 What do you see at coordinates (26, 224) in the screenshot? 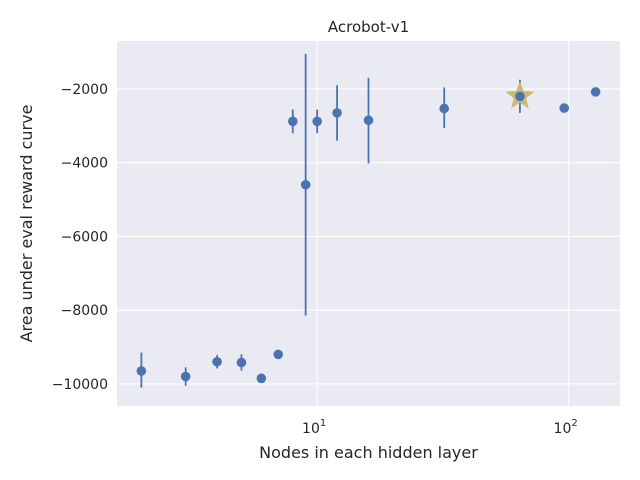
I see `y-axis-label: Area under eval reward curve` at bounding box center [26, 224].